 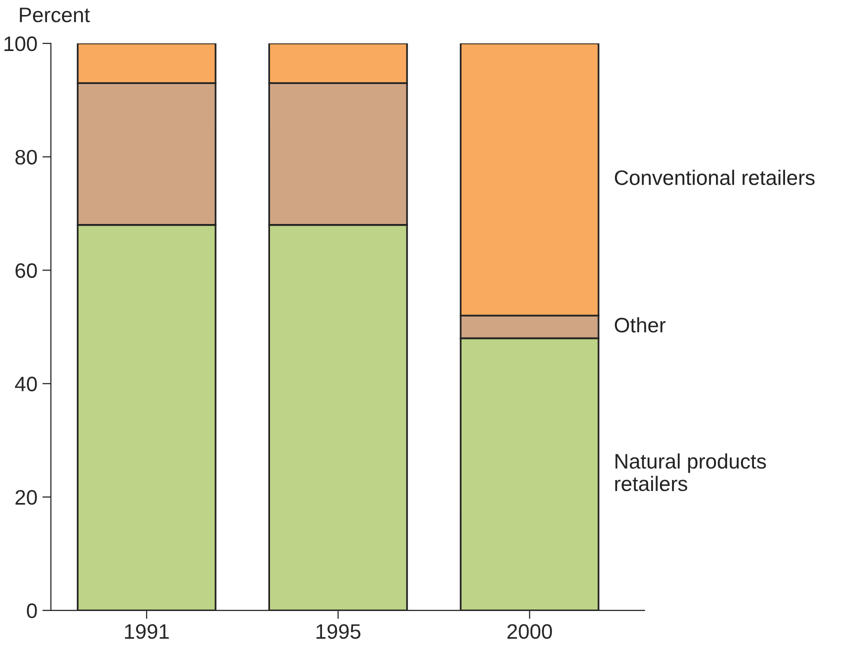 What do you see at coordinates (147, 631) in the screenshot?
I see `x-tick-label: 1991` at bounding box center [147, 631].